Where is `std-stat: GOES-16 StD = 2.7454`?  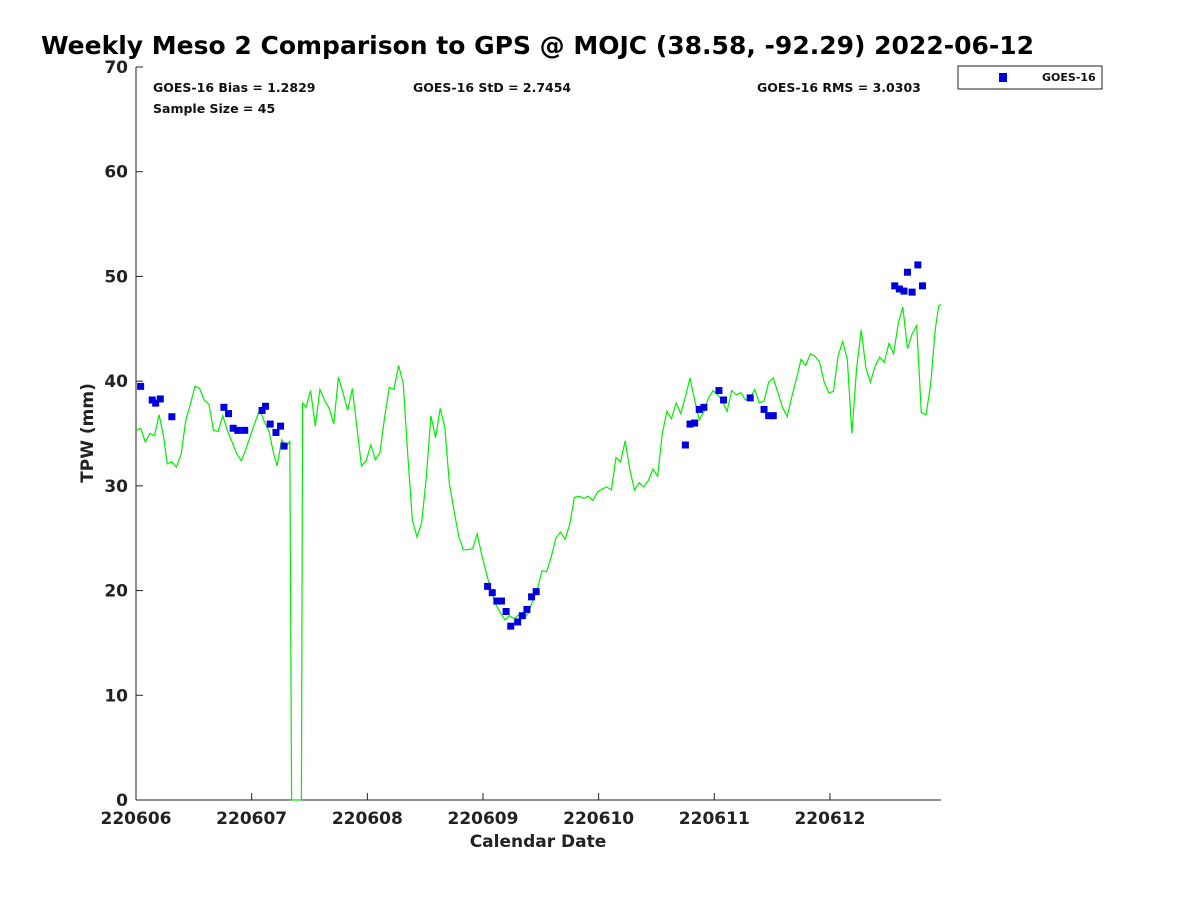 std-stat: GOES-16 StD = 2.7454 is located at coordinates (492, 87).